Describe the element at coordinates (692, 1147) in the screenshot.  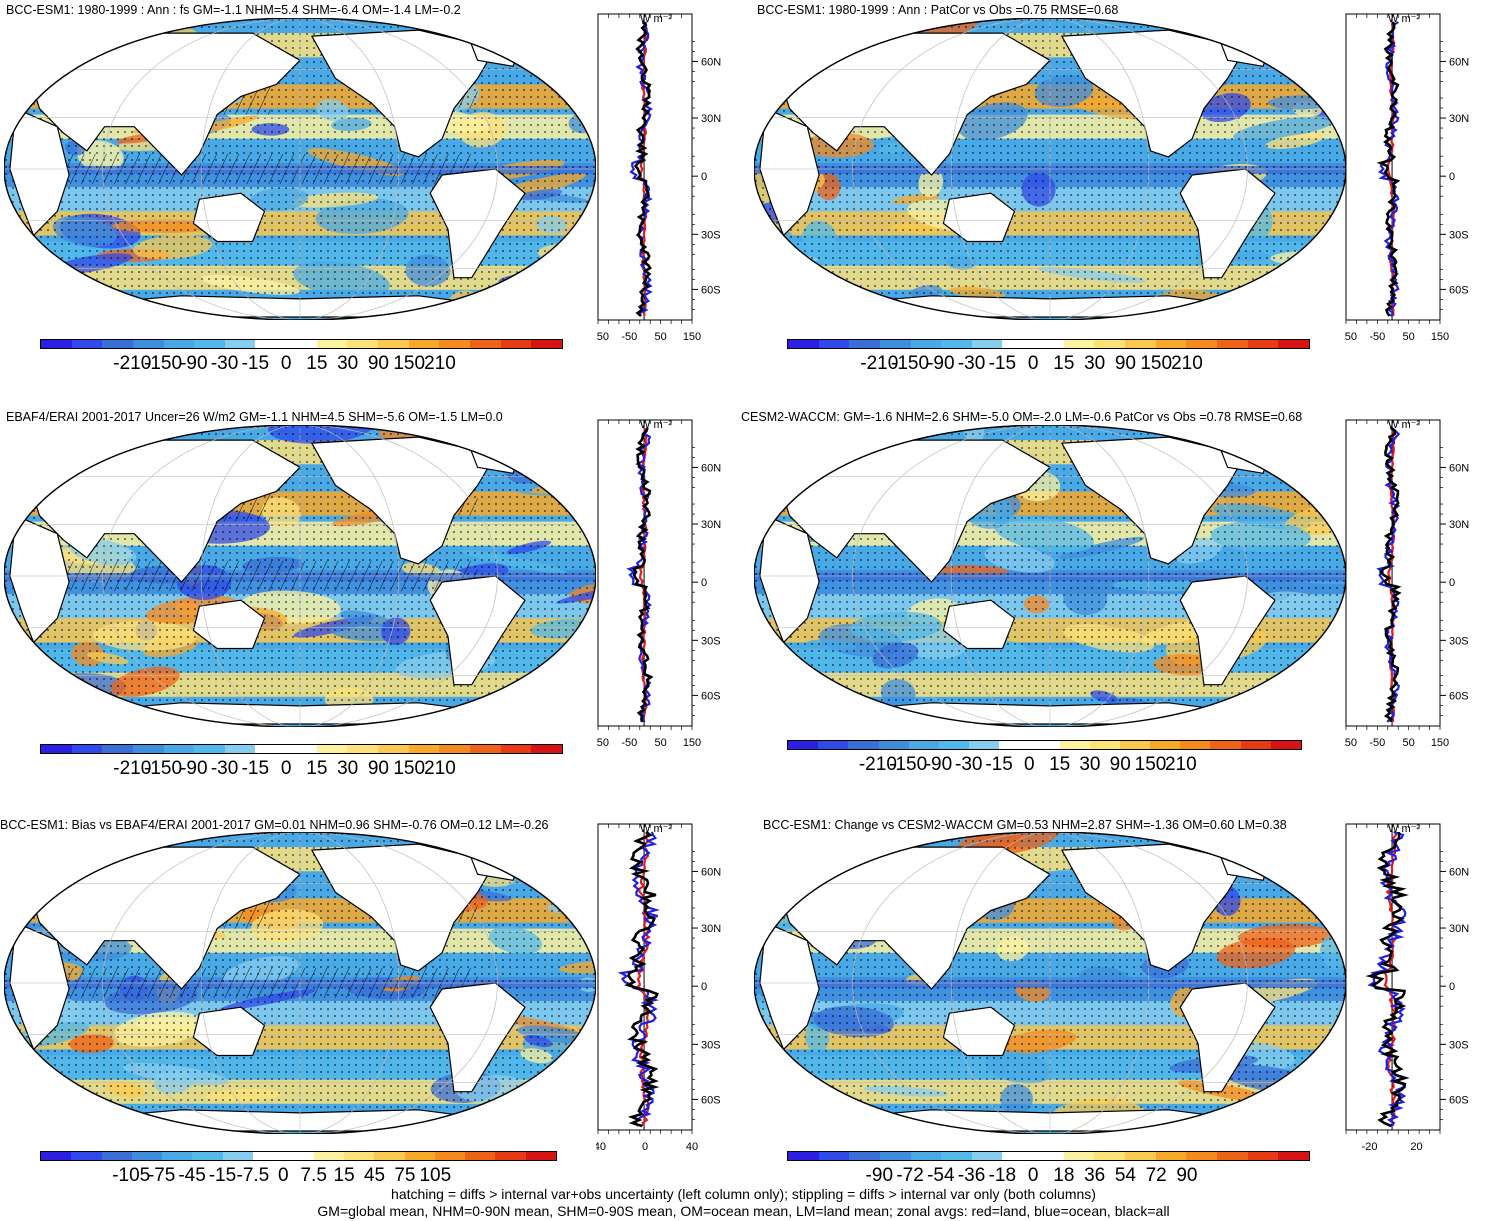
I see `profile-x-tick-label: 40` at that location.